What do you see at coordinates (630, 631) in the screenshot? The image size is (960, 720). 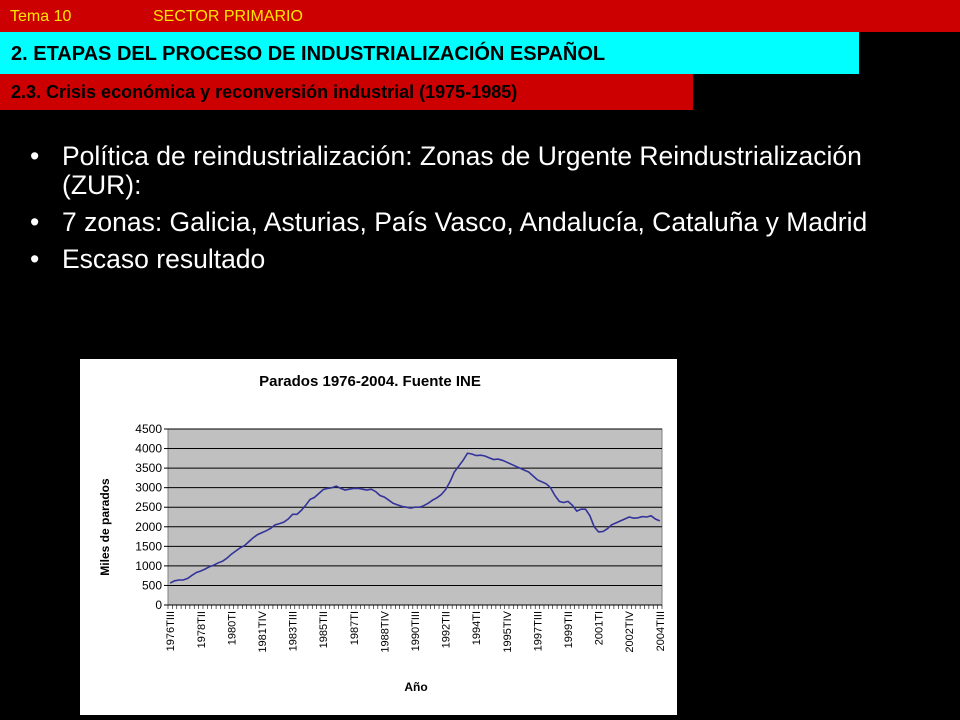 I see `x-tick-label: 2002TIV` at bounding box center [630, 631].